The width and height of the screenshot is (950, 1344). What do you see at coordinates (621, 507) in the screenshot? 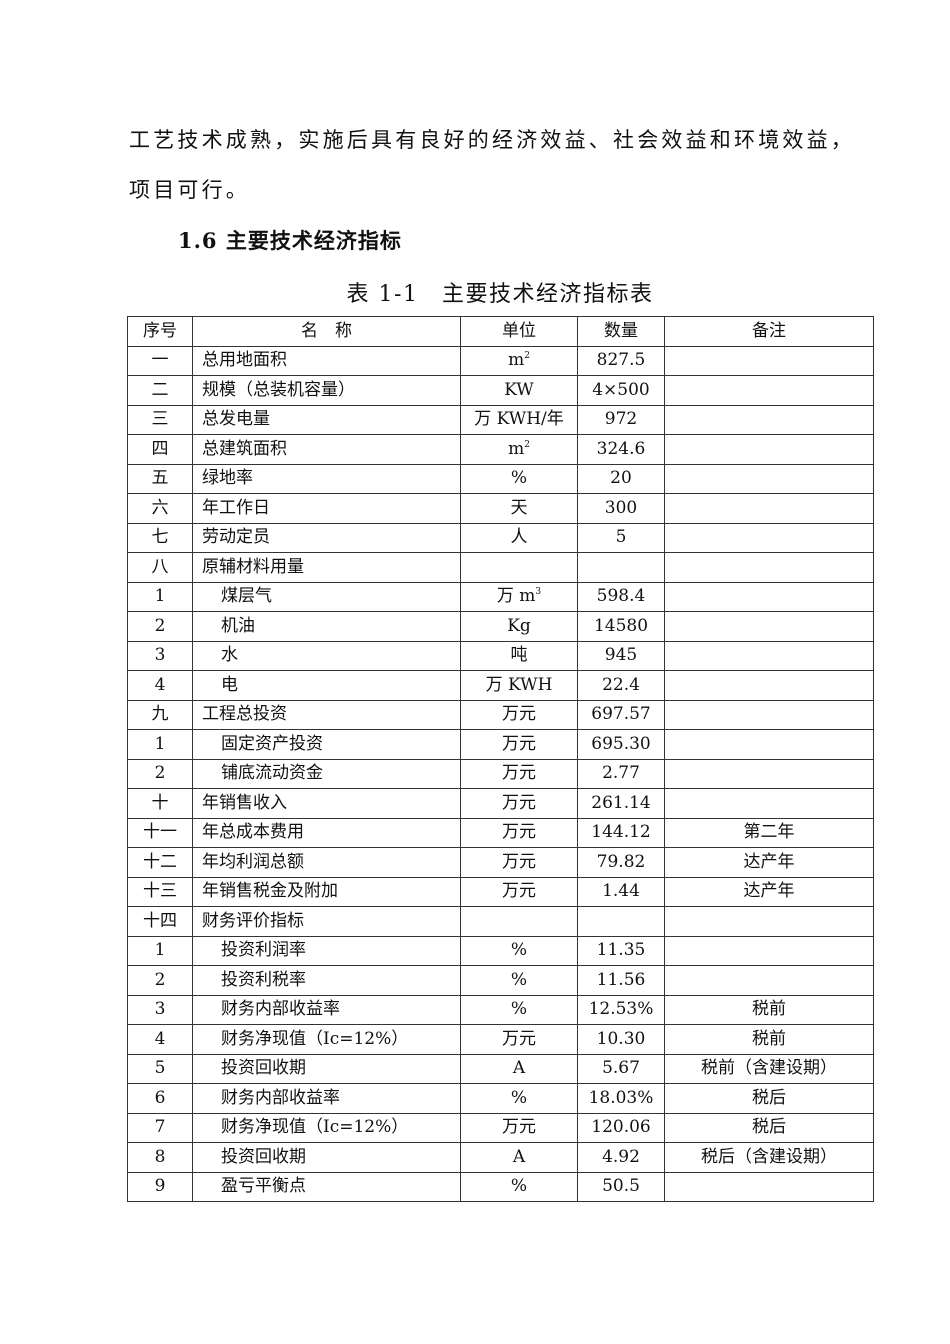
I see `cell-qty-text: 300` at bounding box center [621, 507].